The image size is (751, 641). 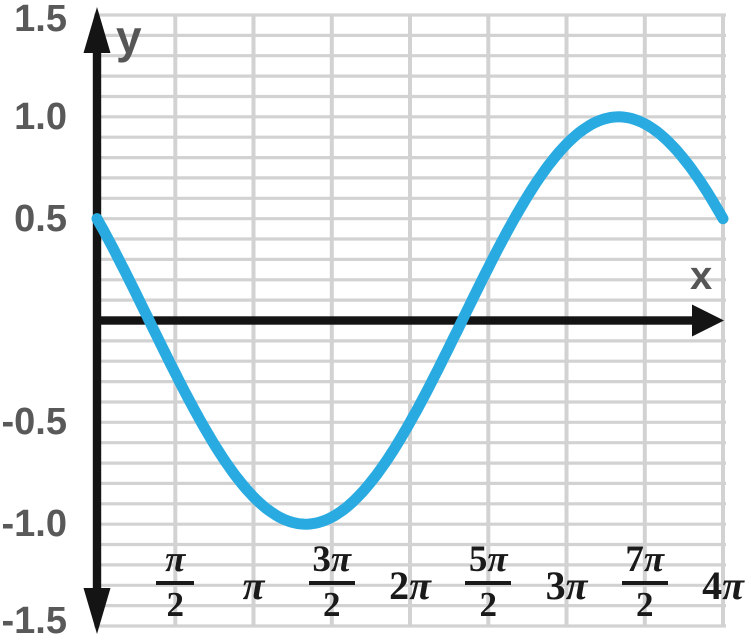 What do you see at coordinates (394, 320) in the screenshot?
I see `x-axis-line` at bounding box center [394, 320].